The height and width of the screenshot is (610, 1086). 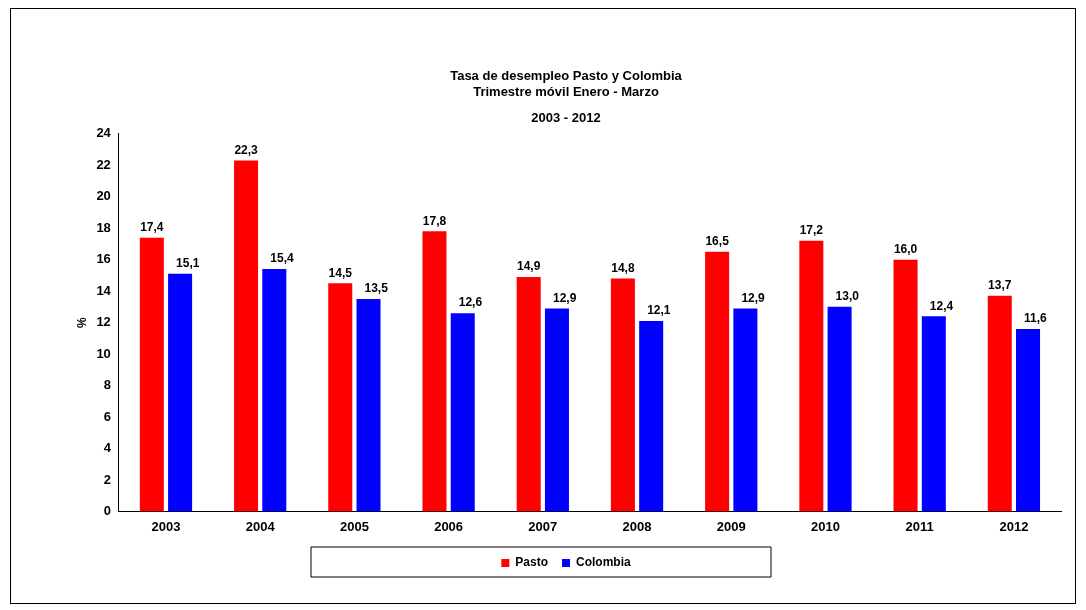 I want to click on x-tick-label: 2006, so click(x=449, y=526).